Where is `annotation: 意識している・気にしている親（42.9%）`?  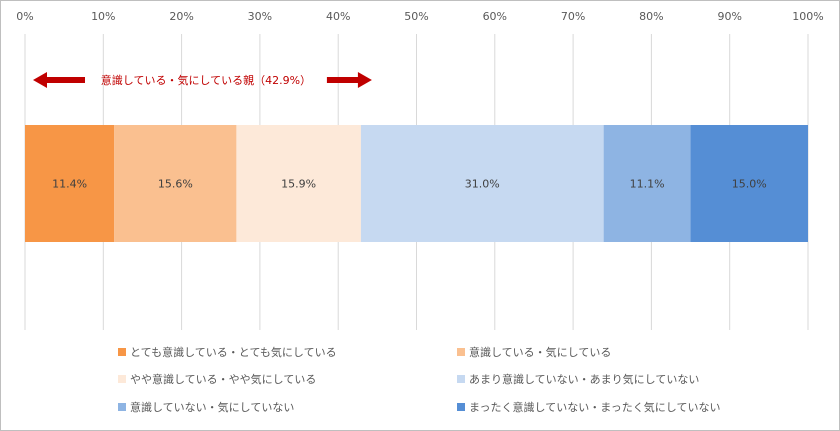
annotation: 意識している・気にしている親（42.9%） is located at coordinates (202, 80).